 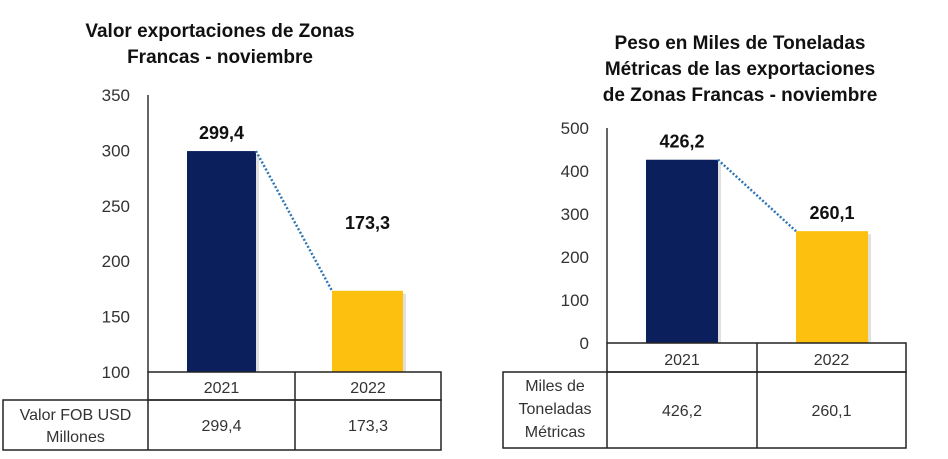 I want to click on chart2-title-line: Peso en Miles de Toneladas, so click(x=740, y=43).